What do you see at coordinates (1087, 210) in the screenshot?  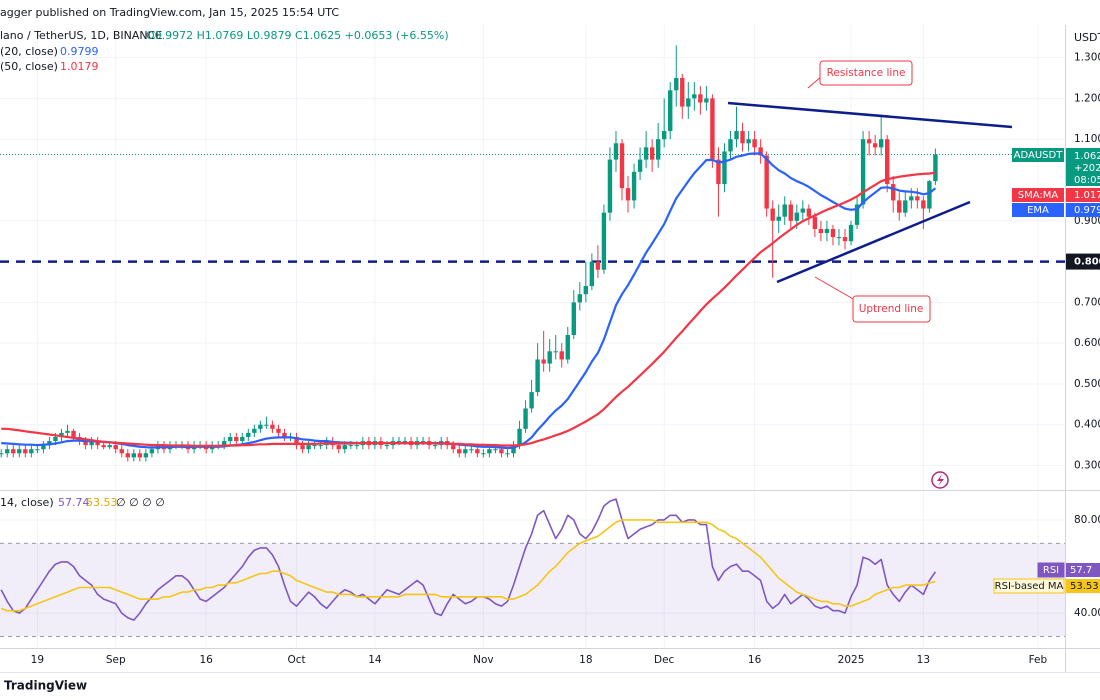 I see `price-tag-label: 0.979` at bounding box center [1087, 210].